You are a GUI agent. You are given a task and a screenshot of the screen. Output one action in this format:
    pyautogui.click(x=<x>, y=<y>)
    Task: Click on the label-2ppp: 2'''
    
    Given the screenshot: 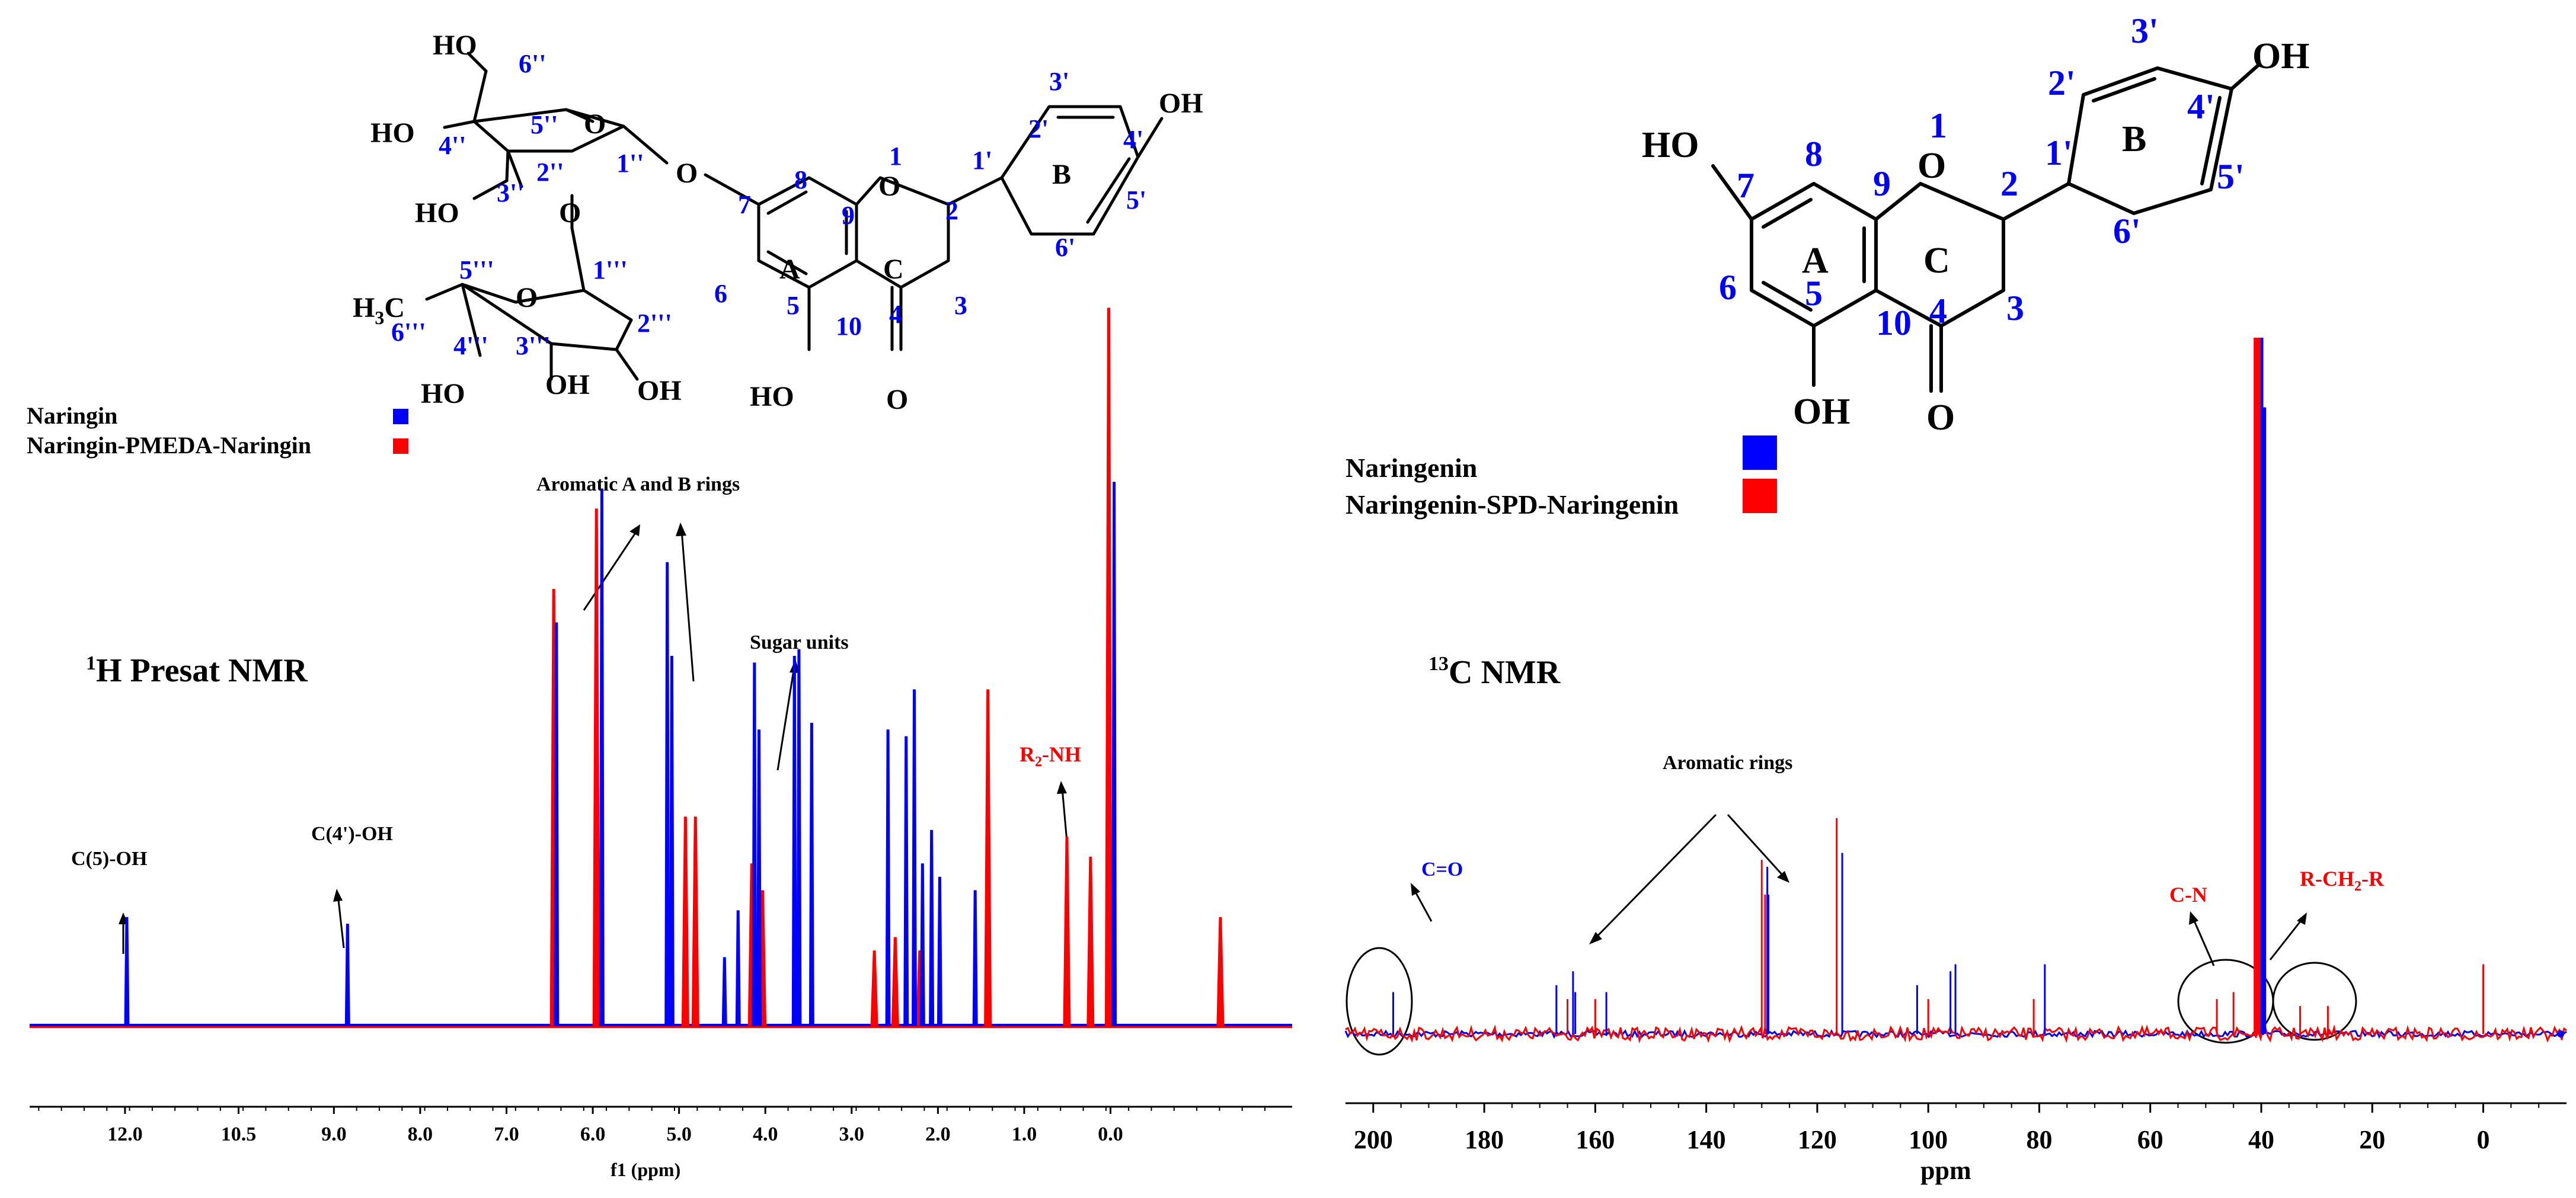 What is the action you would take?
    pyautogui.click(x=654, y=323)
    